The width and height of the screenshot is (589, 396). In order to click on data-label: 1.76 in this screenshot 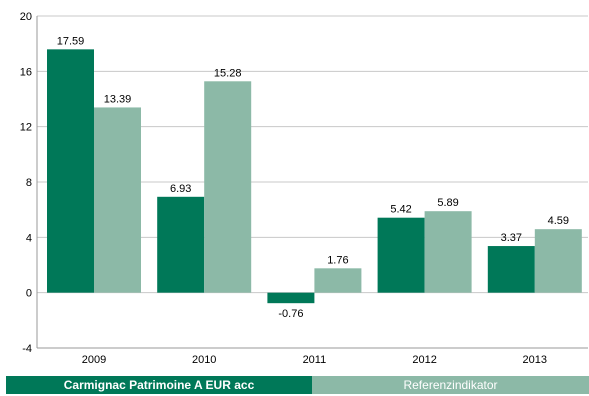, I will do `click(337, 260)`.